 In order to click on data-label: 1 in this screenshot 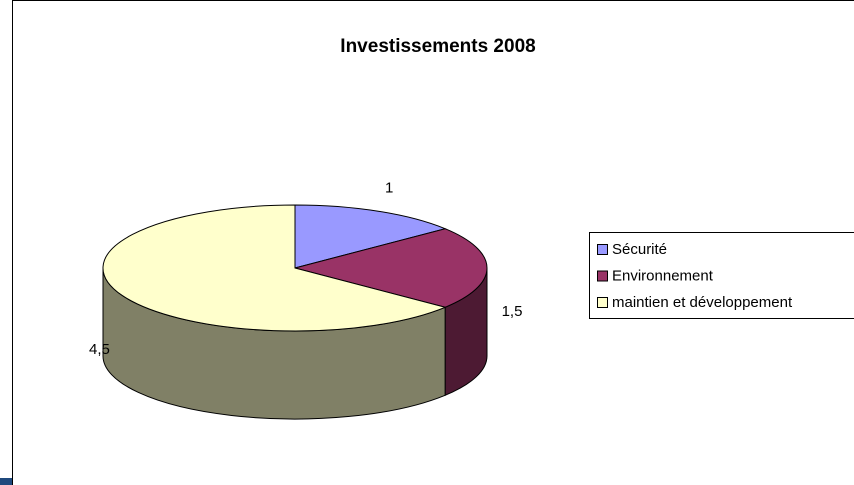, I will do `click(389, 188)`.